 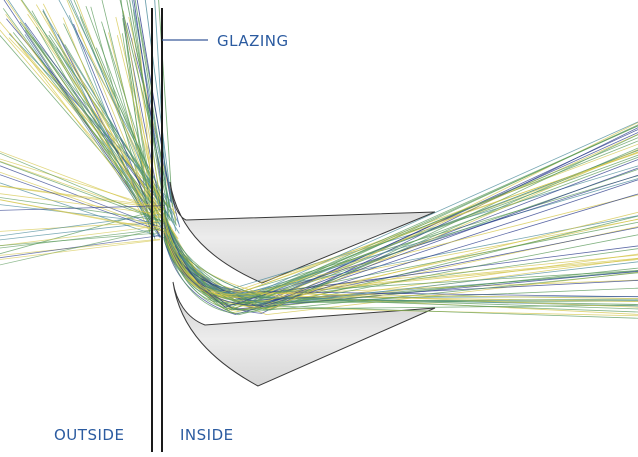 What do you see at coordinates (302, 232) in the screenshot?
I see `upper-light-shelf` at bounding box center [302, 232].